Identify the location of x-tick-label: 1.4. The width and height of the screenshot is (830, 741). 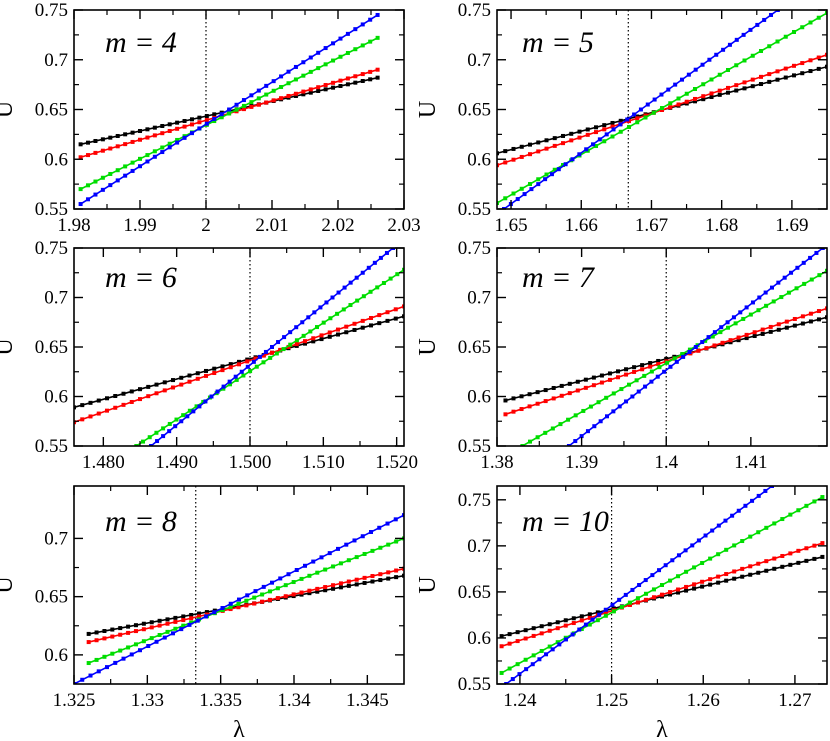
(666, 462).